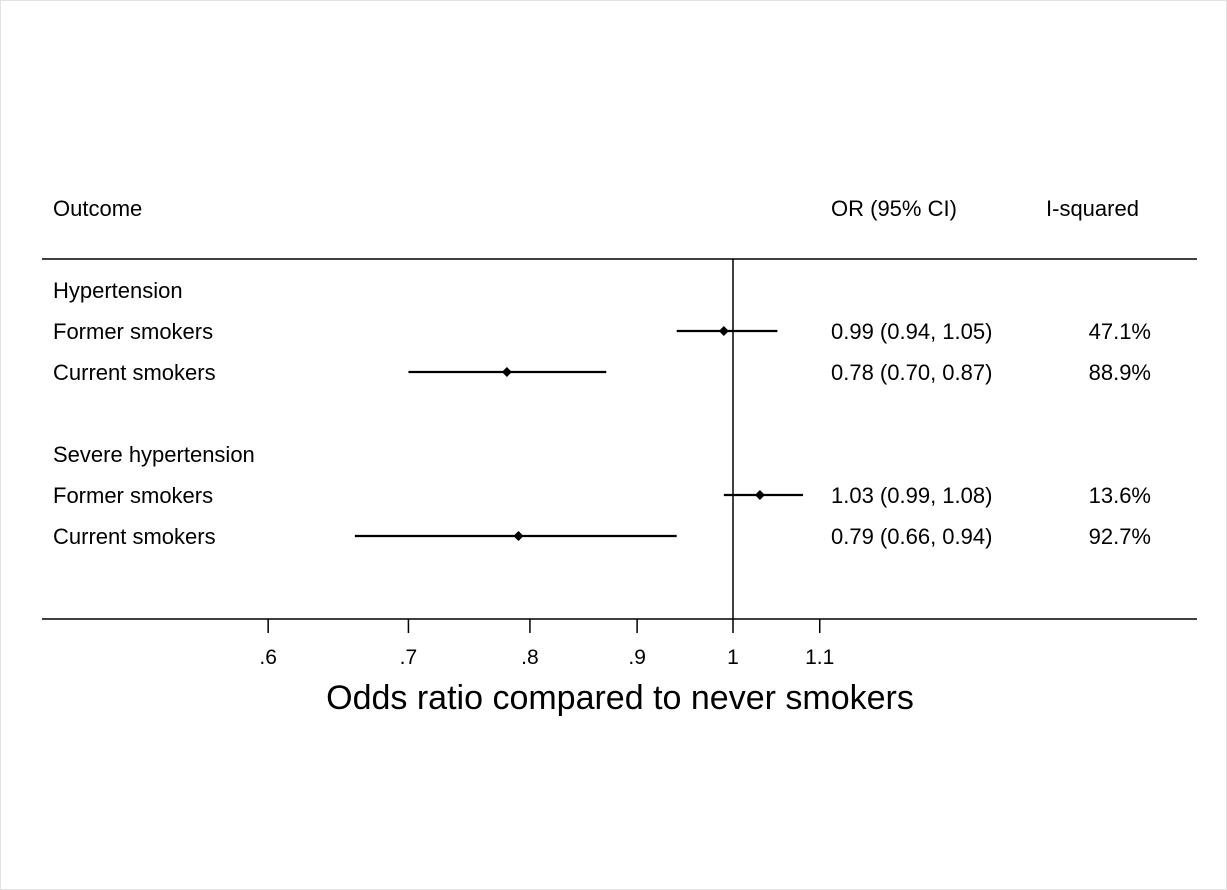  I want to click on x-tick-label: .9, so click(637, 657).